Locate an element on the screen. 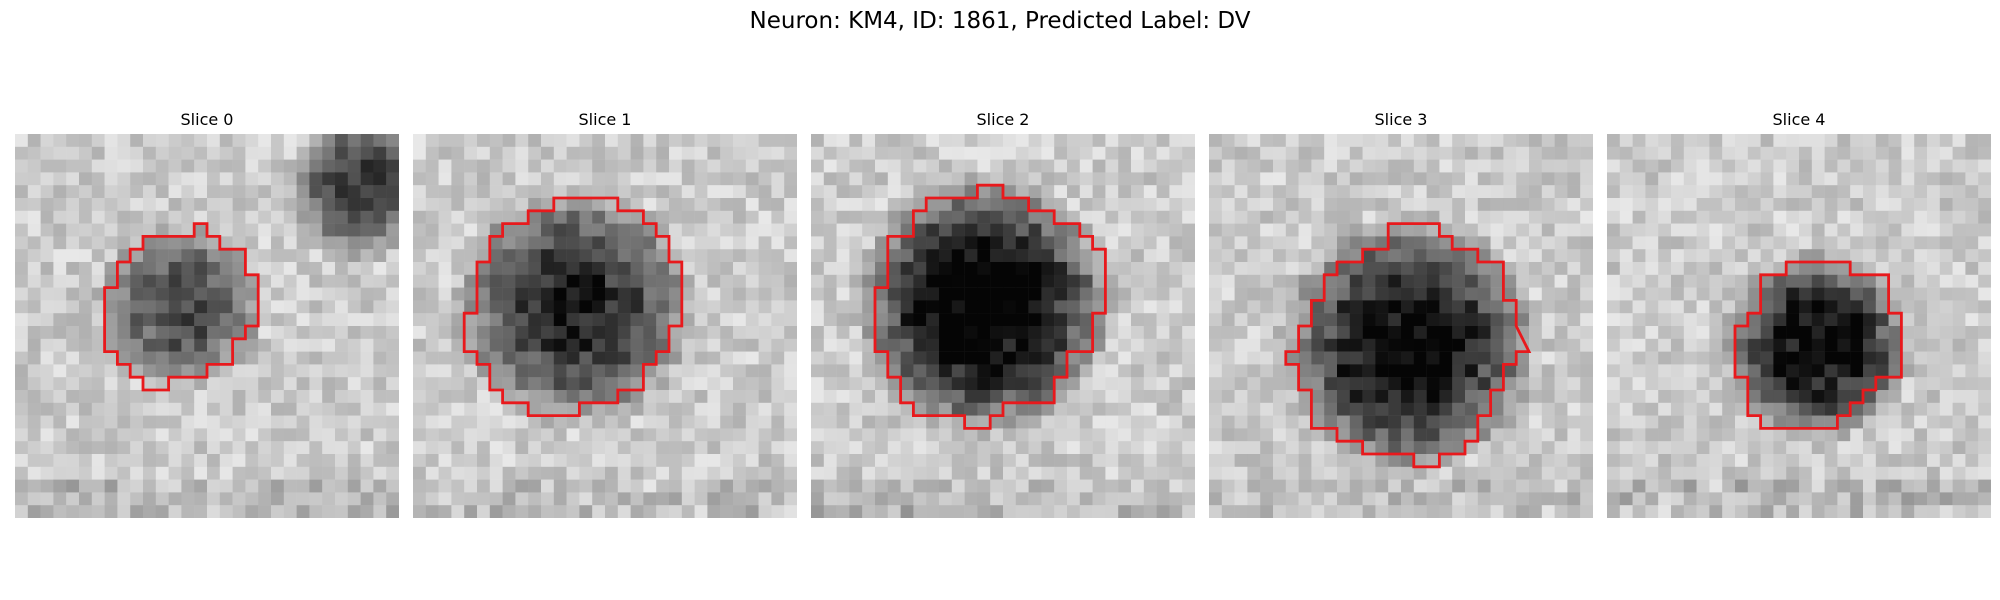  segmentation-outline is located at coordinates (1408, 345).